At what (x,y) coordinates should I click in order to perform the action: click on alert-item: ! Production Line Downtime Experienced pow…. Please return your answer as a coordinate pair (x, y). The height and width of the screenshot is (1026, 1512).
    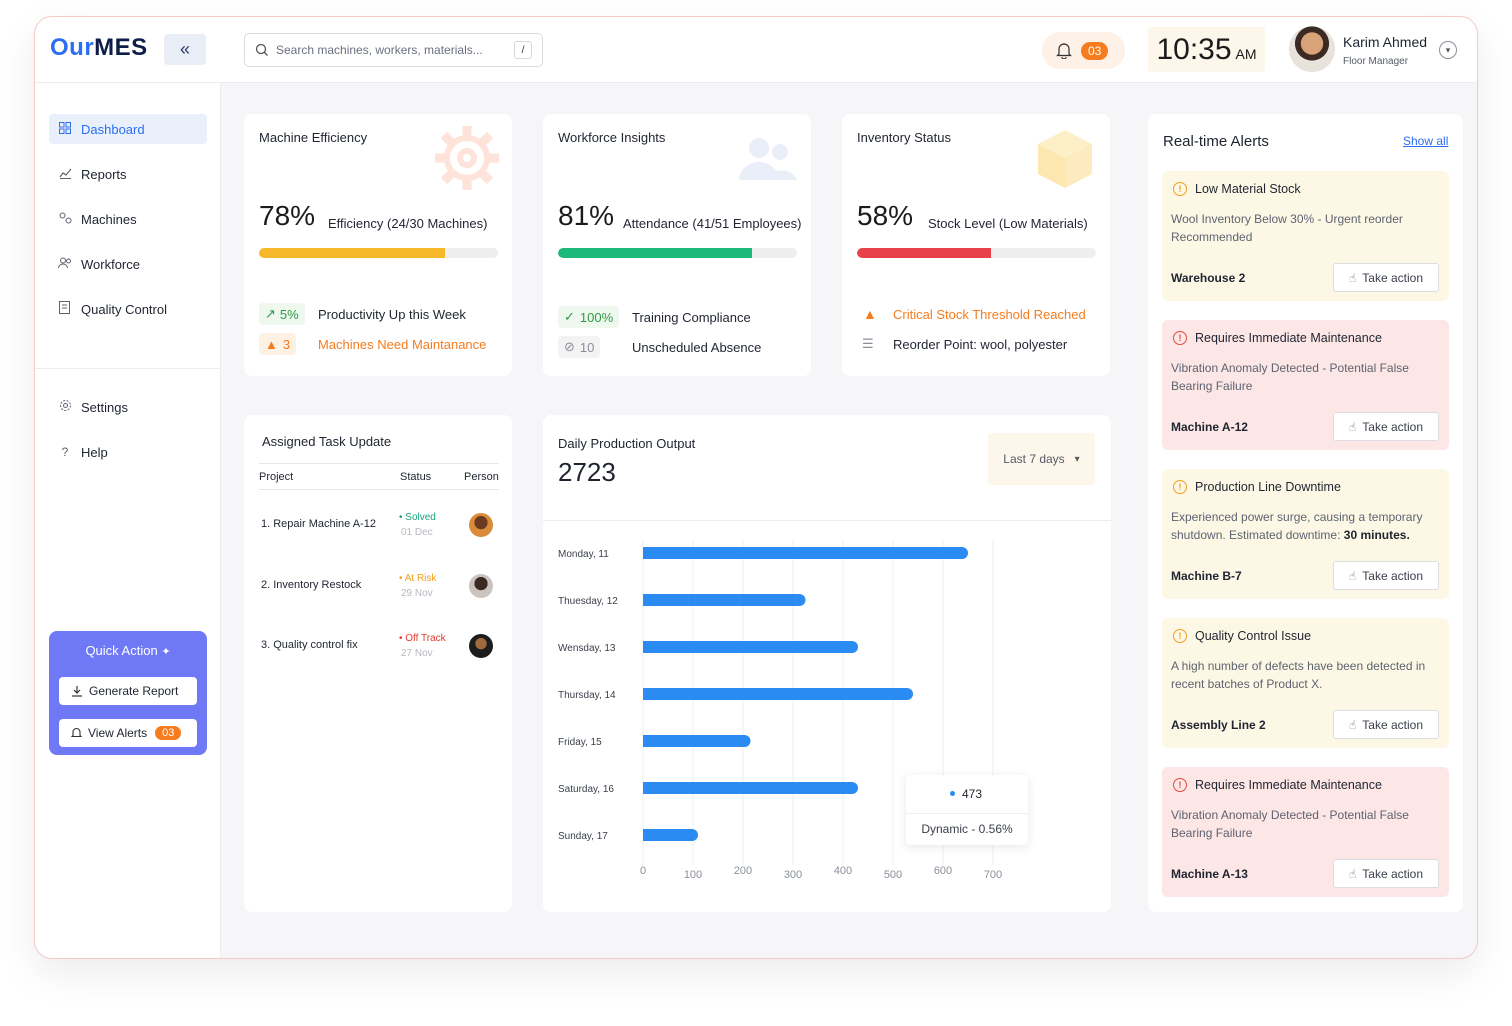
    Looking at the image, I should click on (1305, 534).